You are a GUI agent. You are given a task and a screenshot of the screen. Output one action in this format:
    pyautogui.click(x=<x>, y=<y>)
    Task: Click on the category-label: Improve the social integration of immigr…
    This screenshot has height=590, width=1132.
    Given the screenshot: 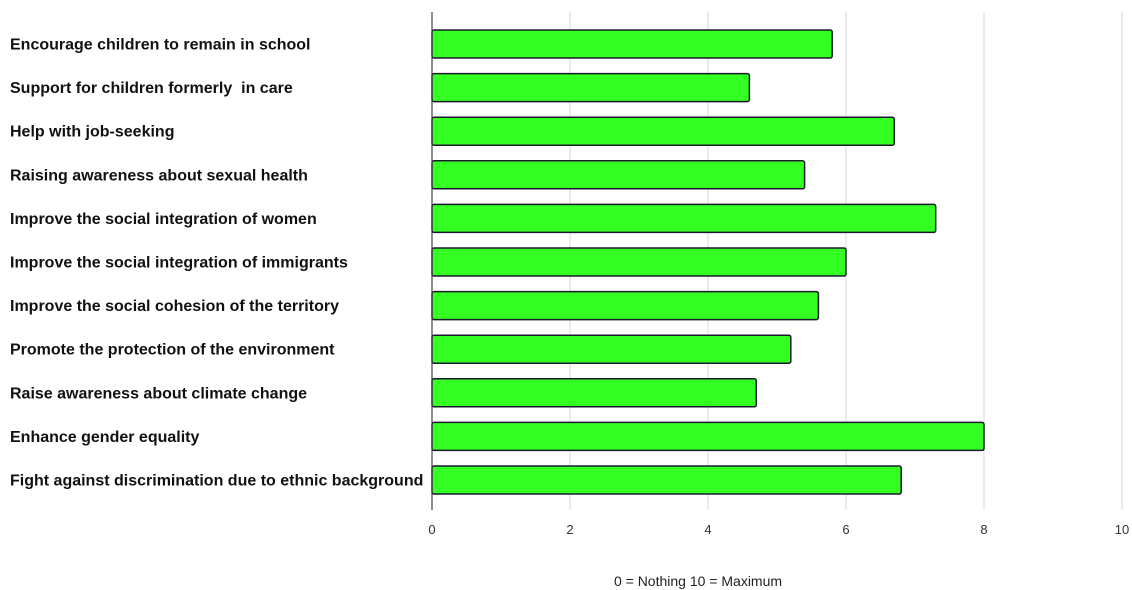 What is the action you would take?
    pyautogui.click(x=179, y=263)
    